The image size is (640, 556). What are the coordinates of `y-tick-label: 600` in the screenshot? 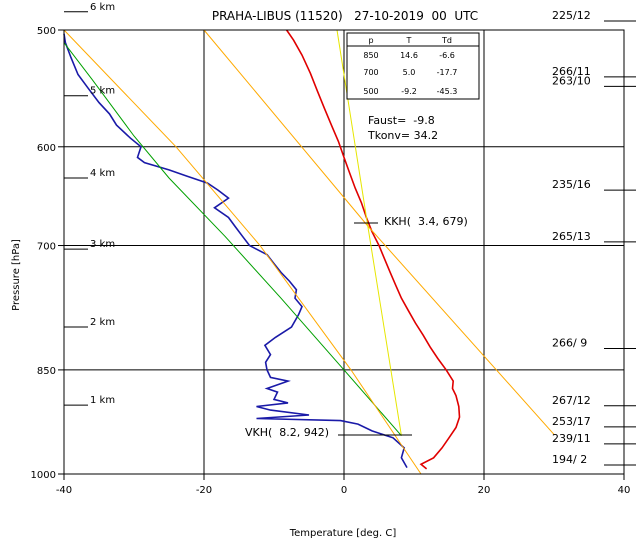 It's located at (46, 148).